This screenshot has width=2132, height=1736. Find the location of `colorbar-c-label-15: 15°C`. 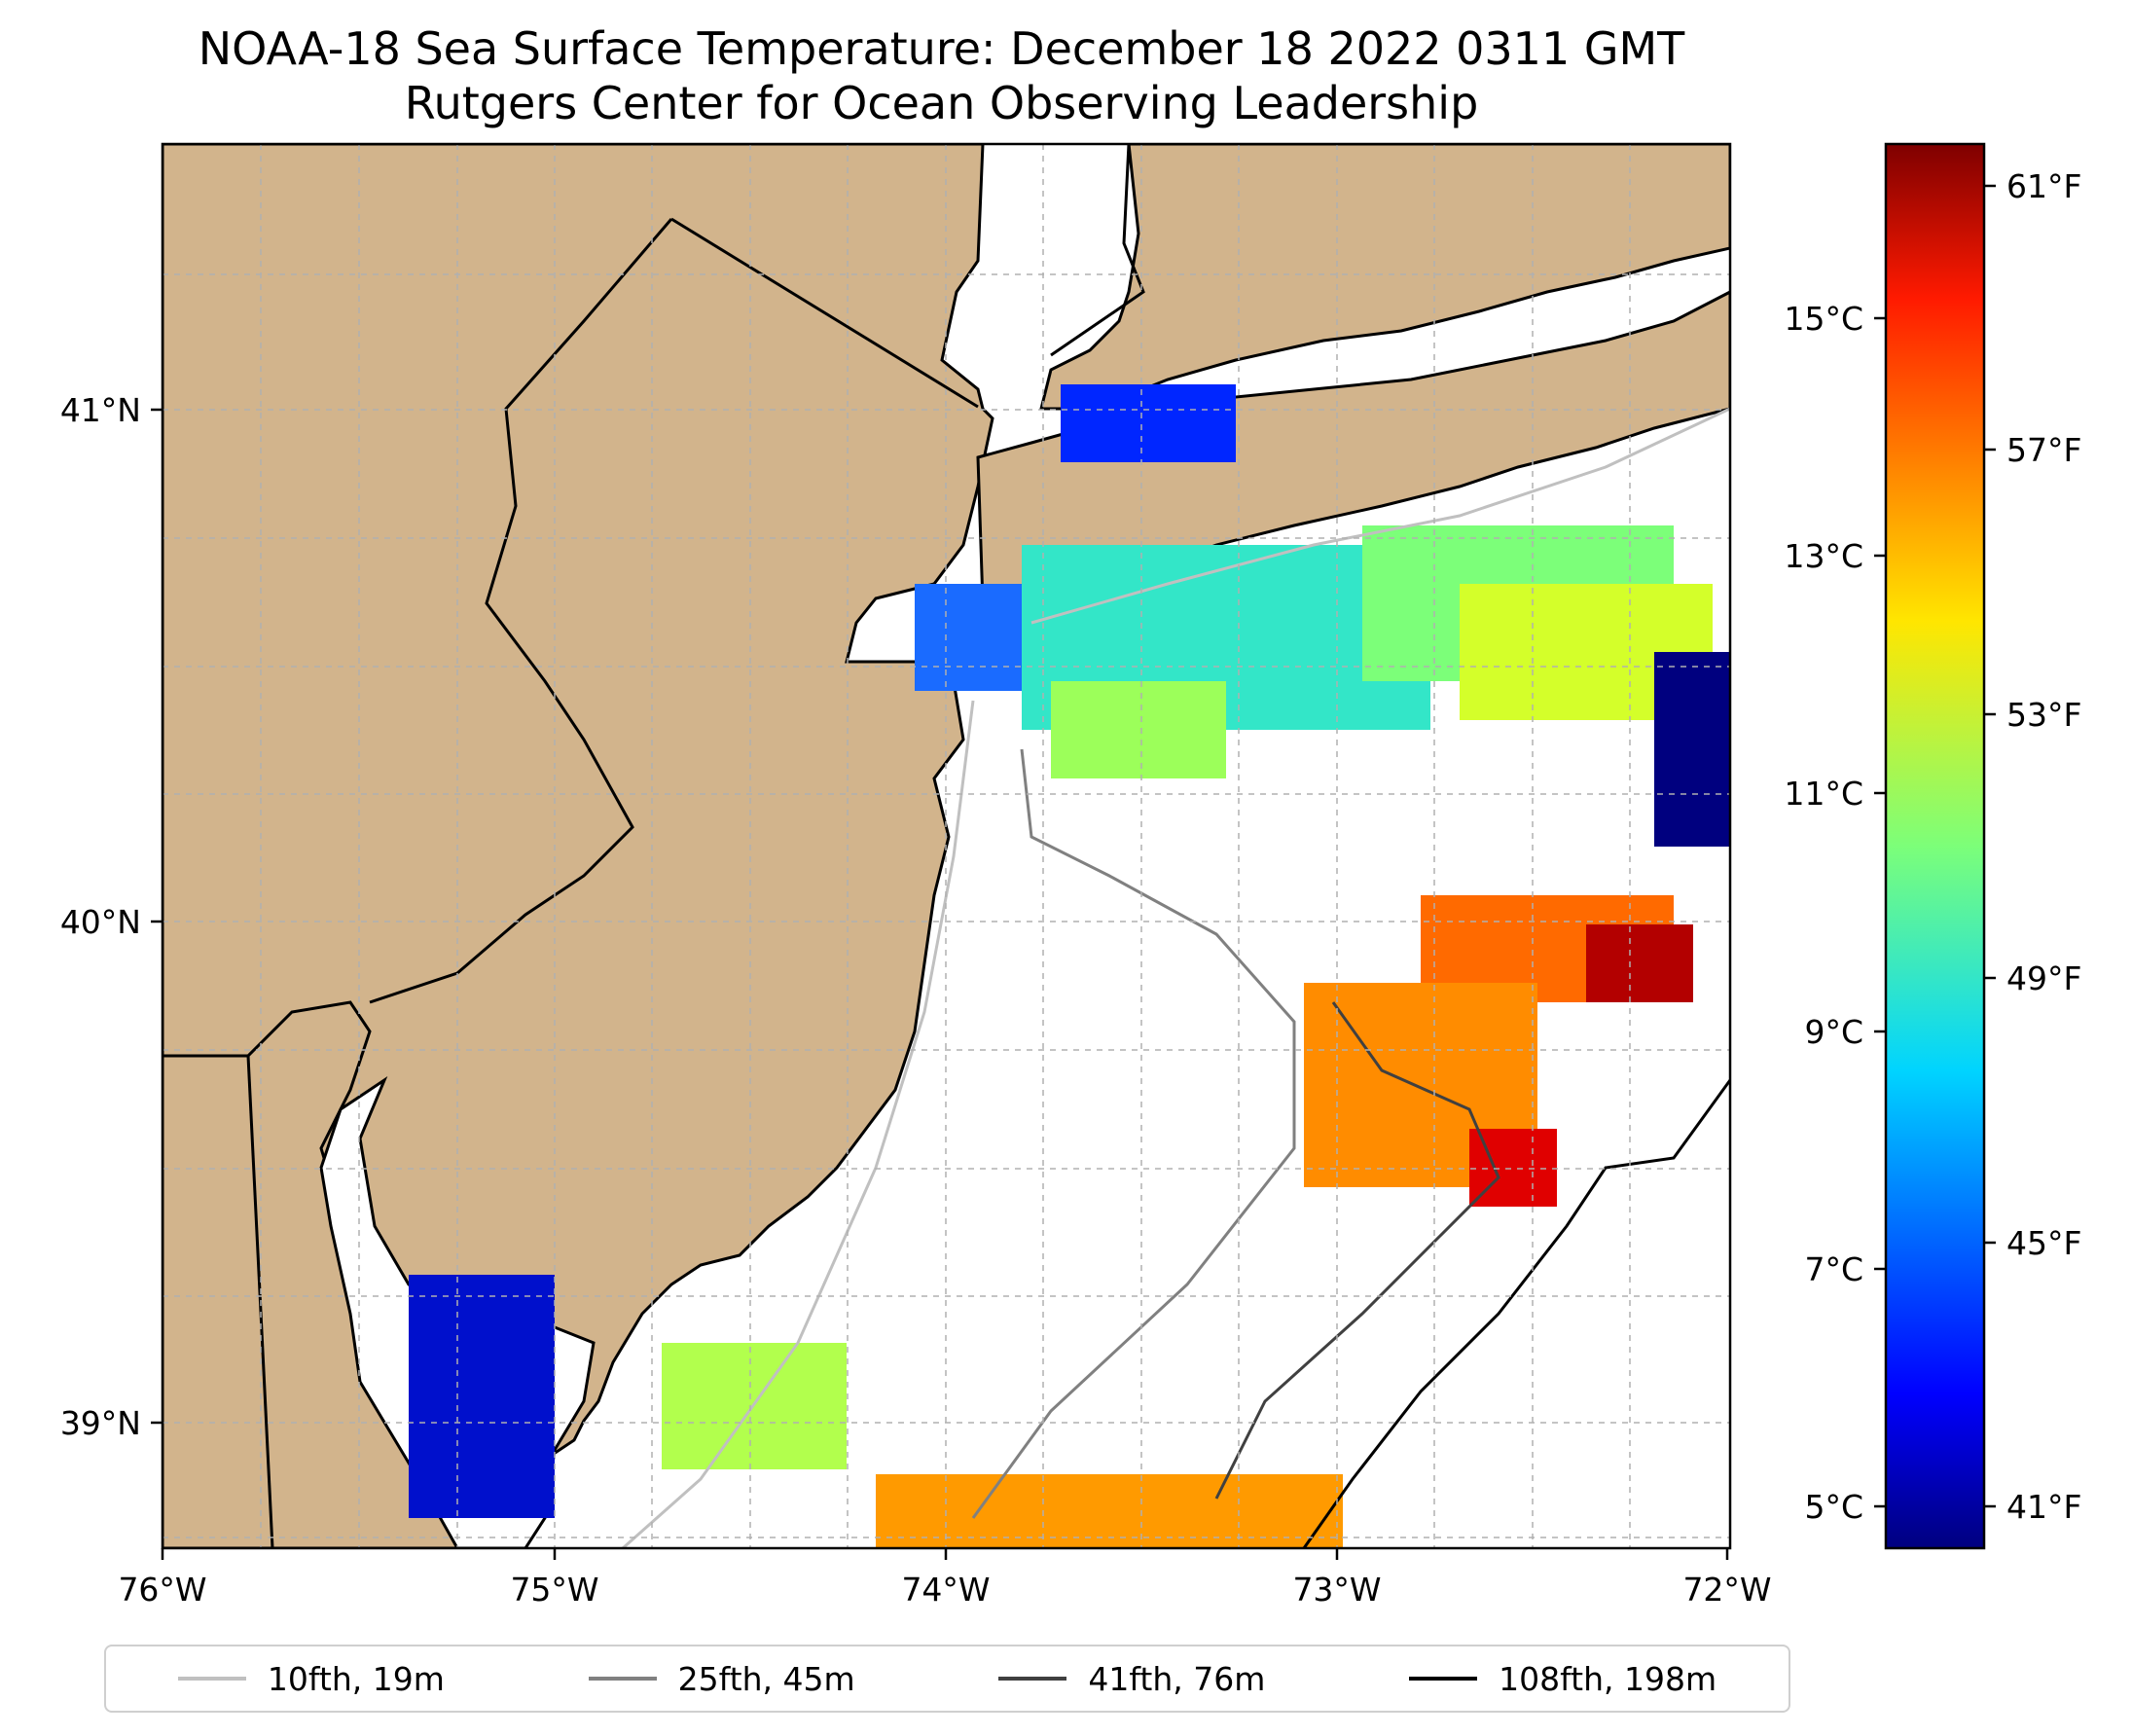

colorbar-c-label-15: 15°C is located at coordinates (1824, 319).